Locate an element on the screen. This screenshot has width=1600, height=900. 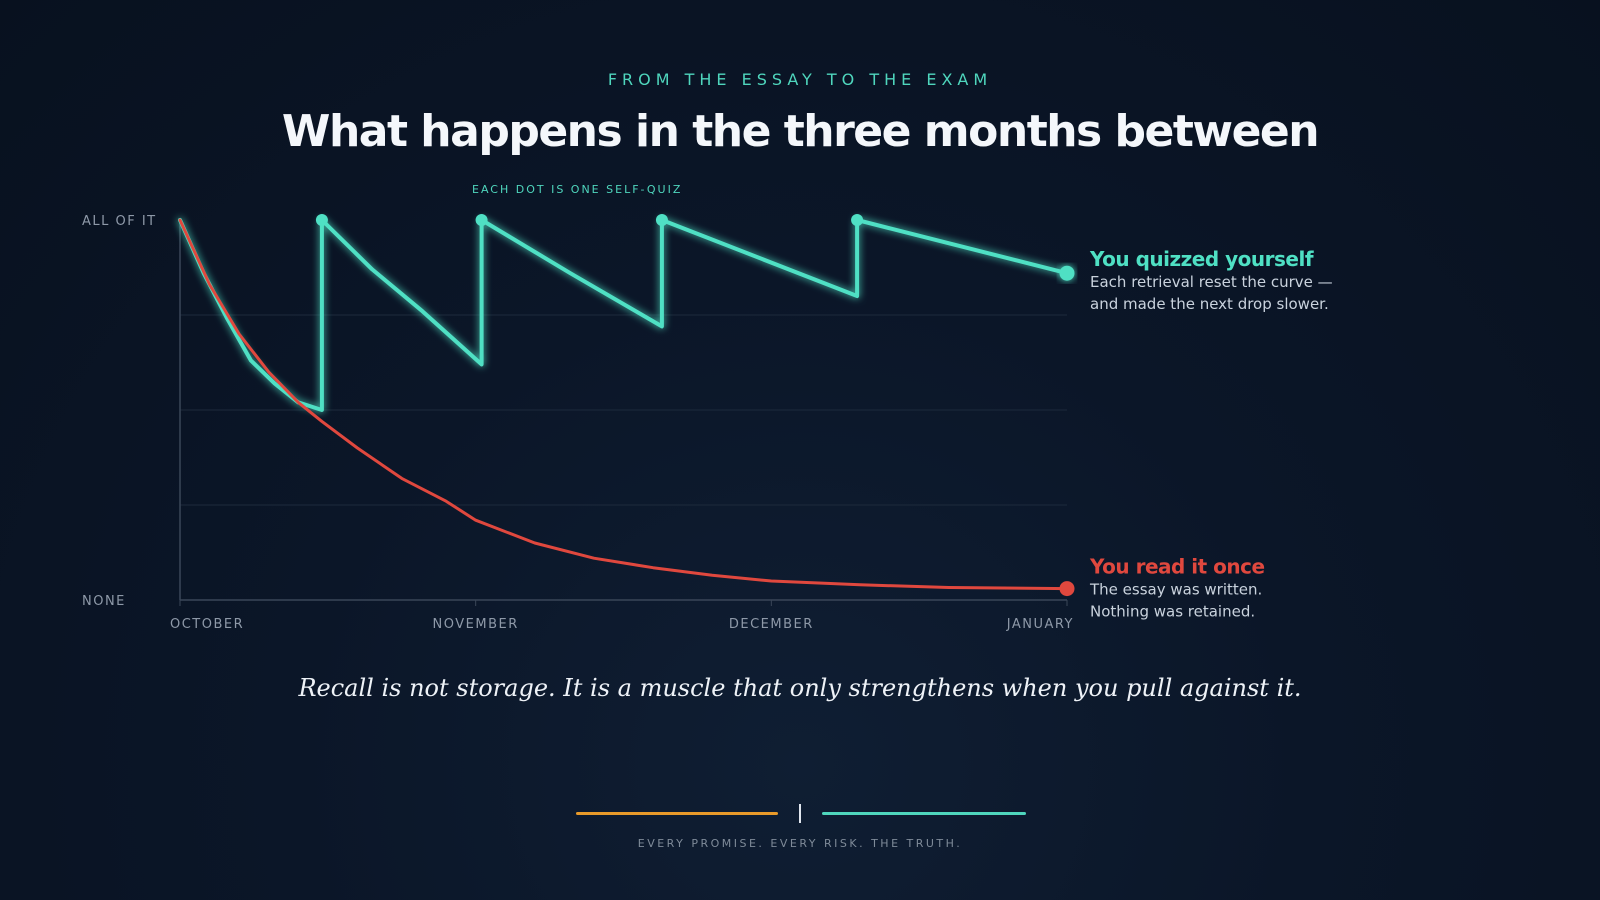
eyebrow-label: FROM THE ESSAY TO THE EXAM is located at coordinates (800, 79).